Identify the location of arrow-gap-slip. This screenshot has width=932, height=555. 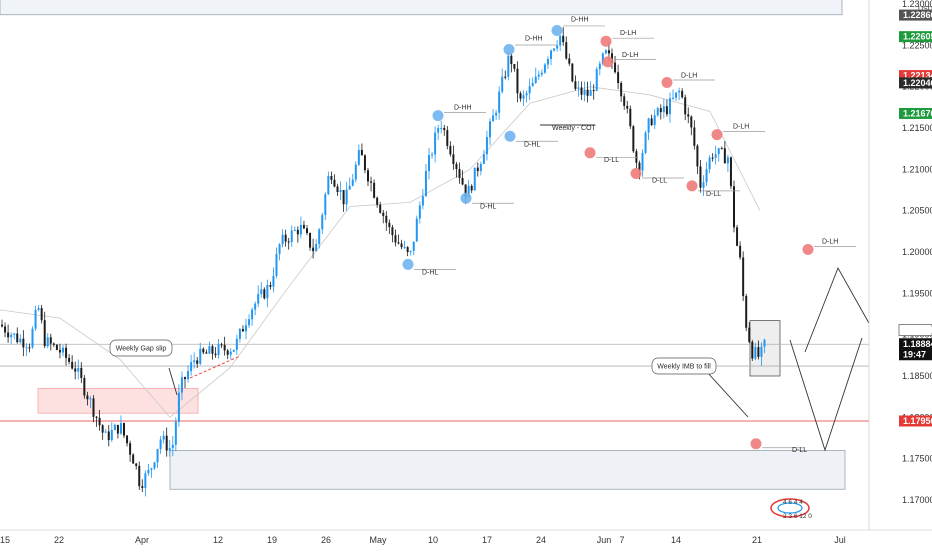
(173, 381).